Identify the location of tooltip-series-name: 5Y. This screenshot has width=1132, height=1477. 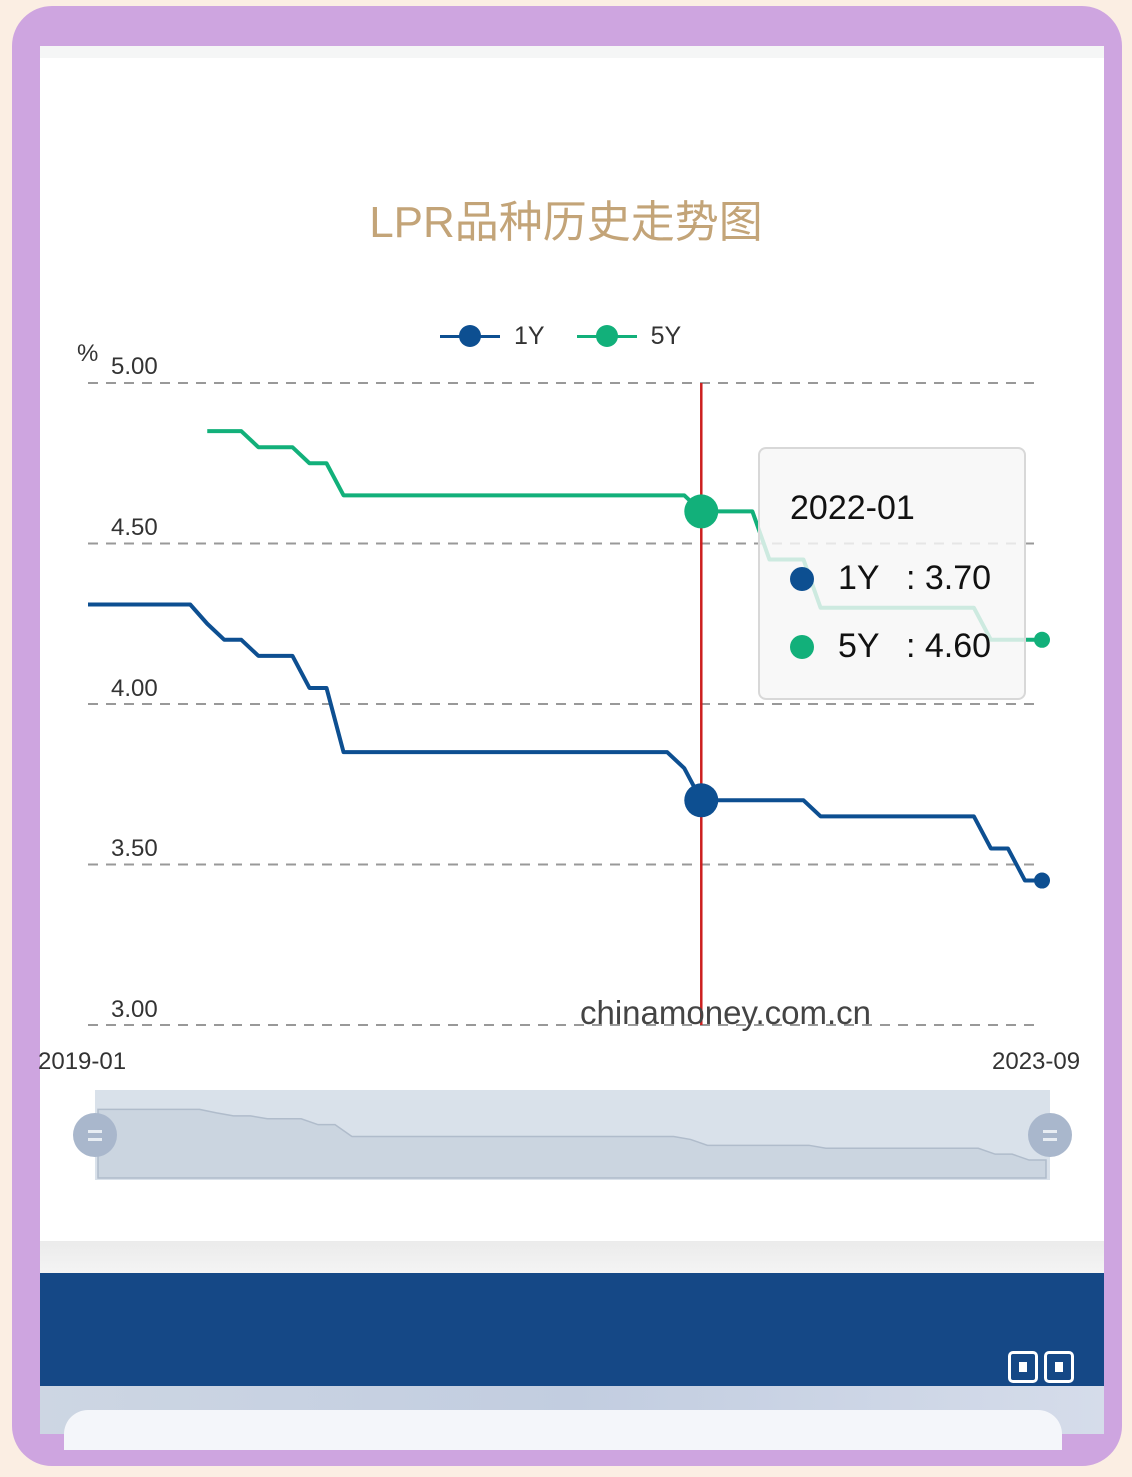
(859, 646).